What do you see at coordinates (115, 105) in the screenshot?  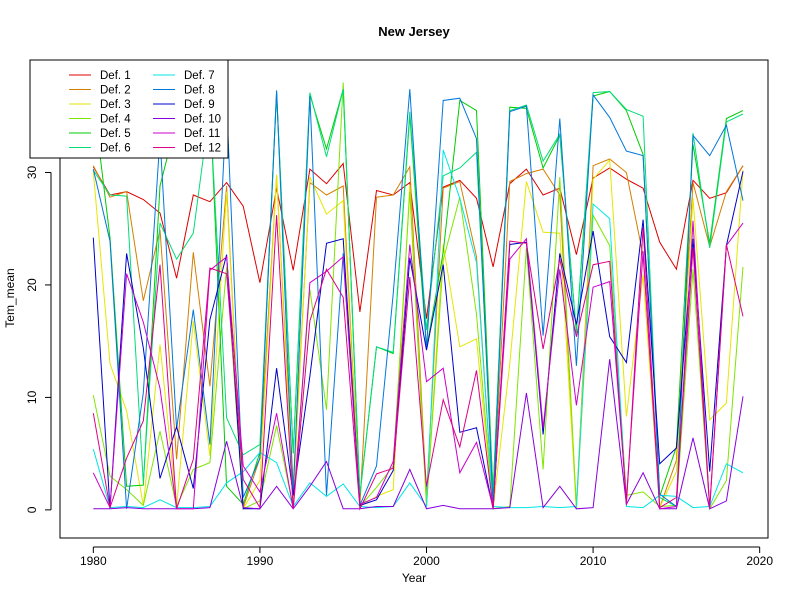 I see `legend-label: Def. 3` at bounding box center [115, 105].